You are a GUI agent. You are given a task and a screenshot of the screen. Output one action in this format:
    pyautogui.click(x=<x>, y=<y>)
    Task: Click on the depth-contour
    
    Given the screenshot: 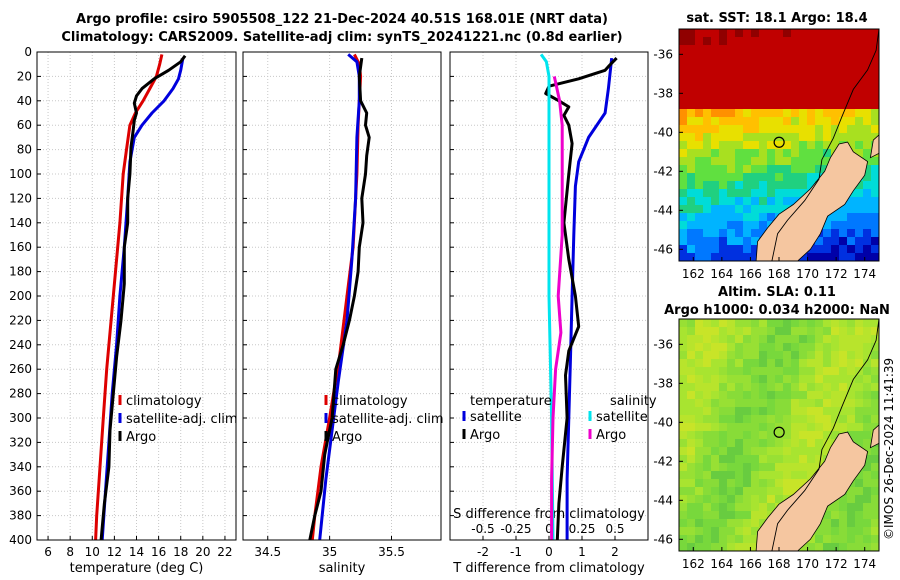 What is the action you would take?
    pyautogui.click(x=825, y=145)
    